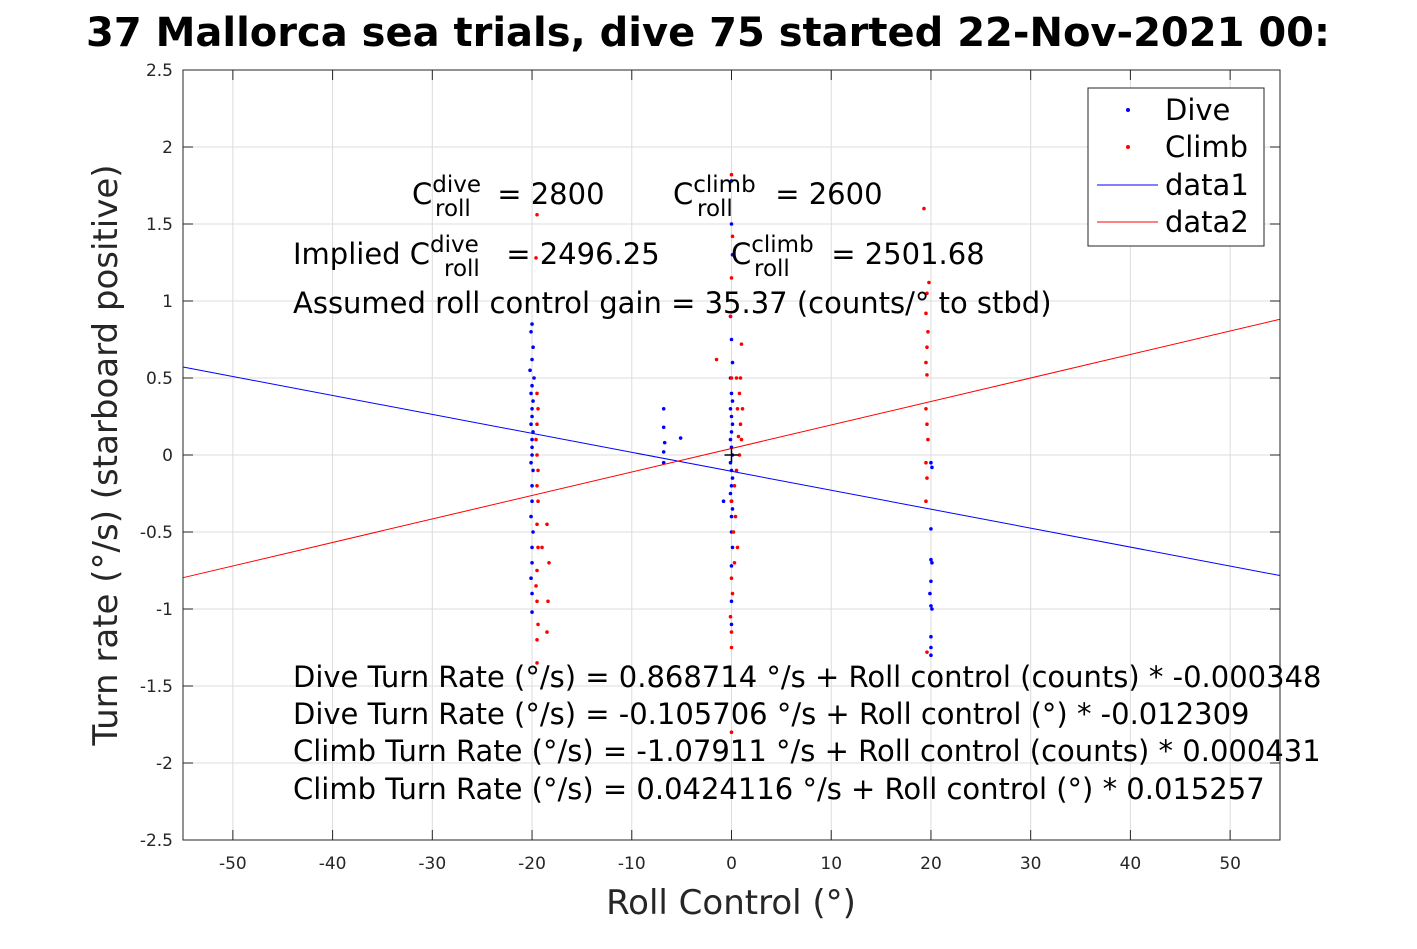  I want to click on origin-marker, so click(731, 455).